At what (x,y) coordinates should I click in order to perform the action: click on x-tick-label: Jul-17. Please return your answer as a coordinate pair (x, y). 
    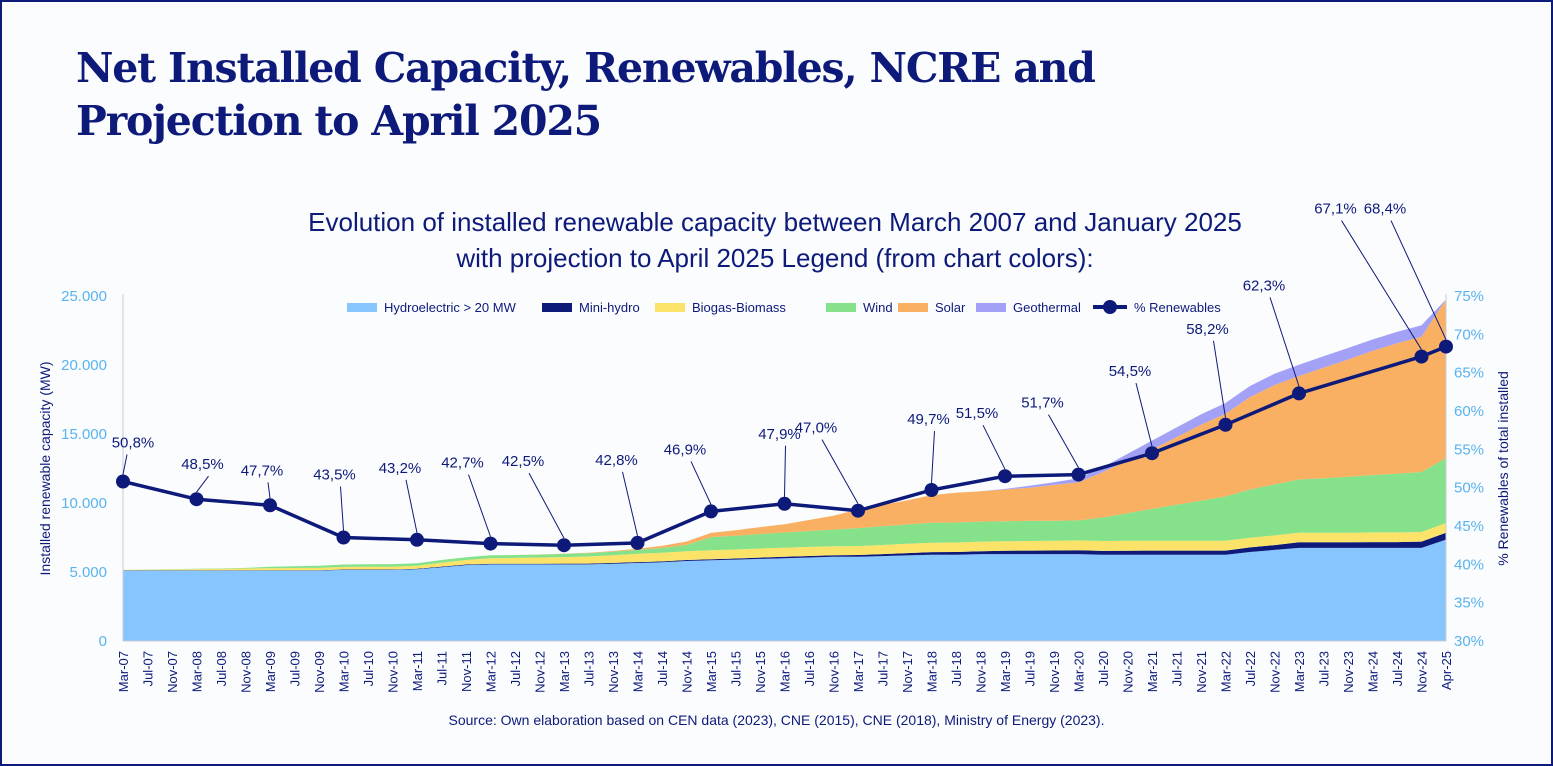
    Looking at the image, I should click on (883, 668).